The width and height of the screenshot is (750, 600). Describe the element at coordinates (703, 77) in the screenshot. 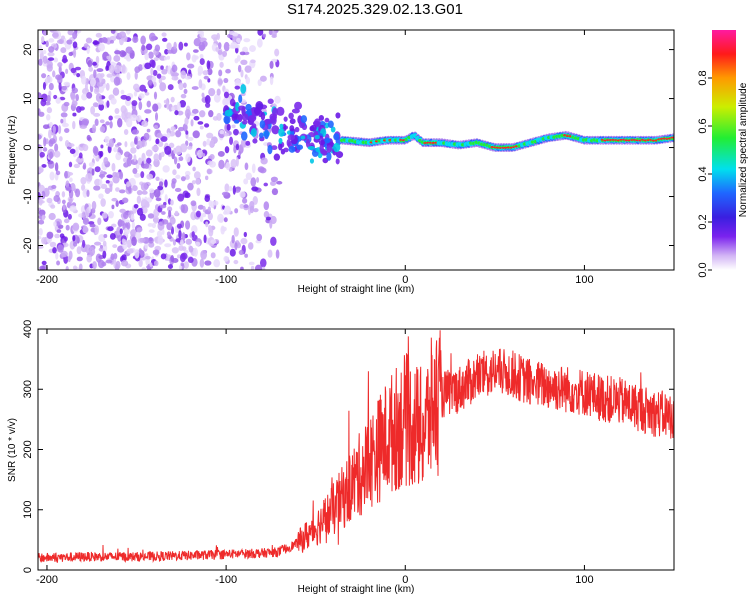

I see `colorbar-tick-label: 0.8` at that location.